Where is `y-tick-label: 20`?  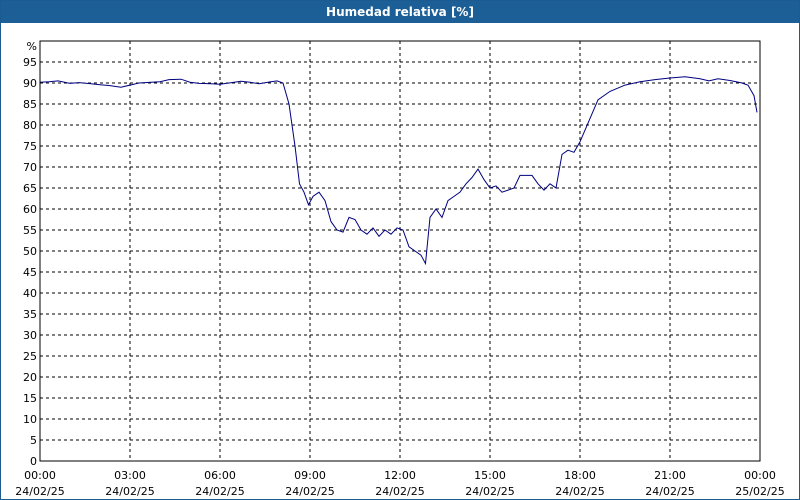
y-tick-label: 20 is located at coordinates (30, 377).